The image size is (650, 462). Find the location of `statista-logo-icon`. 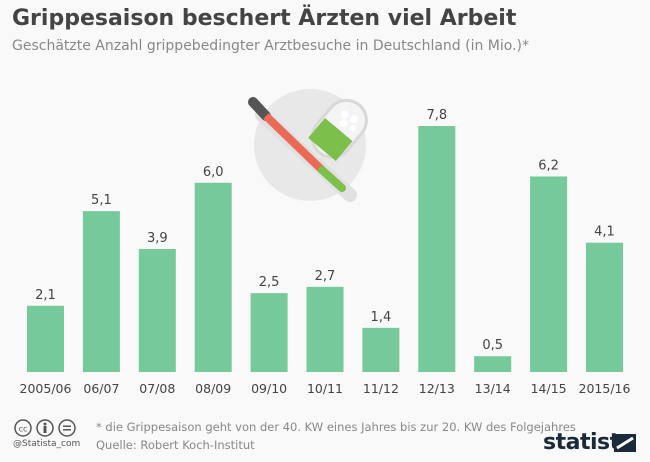

statista-logo-icon is located at coordinates (625, 443).